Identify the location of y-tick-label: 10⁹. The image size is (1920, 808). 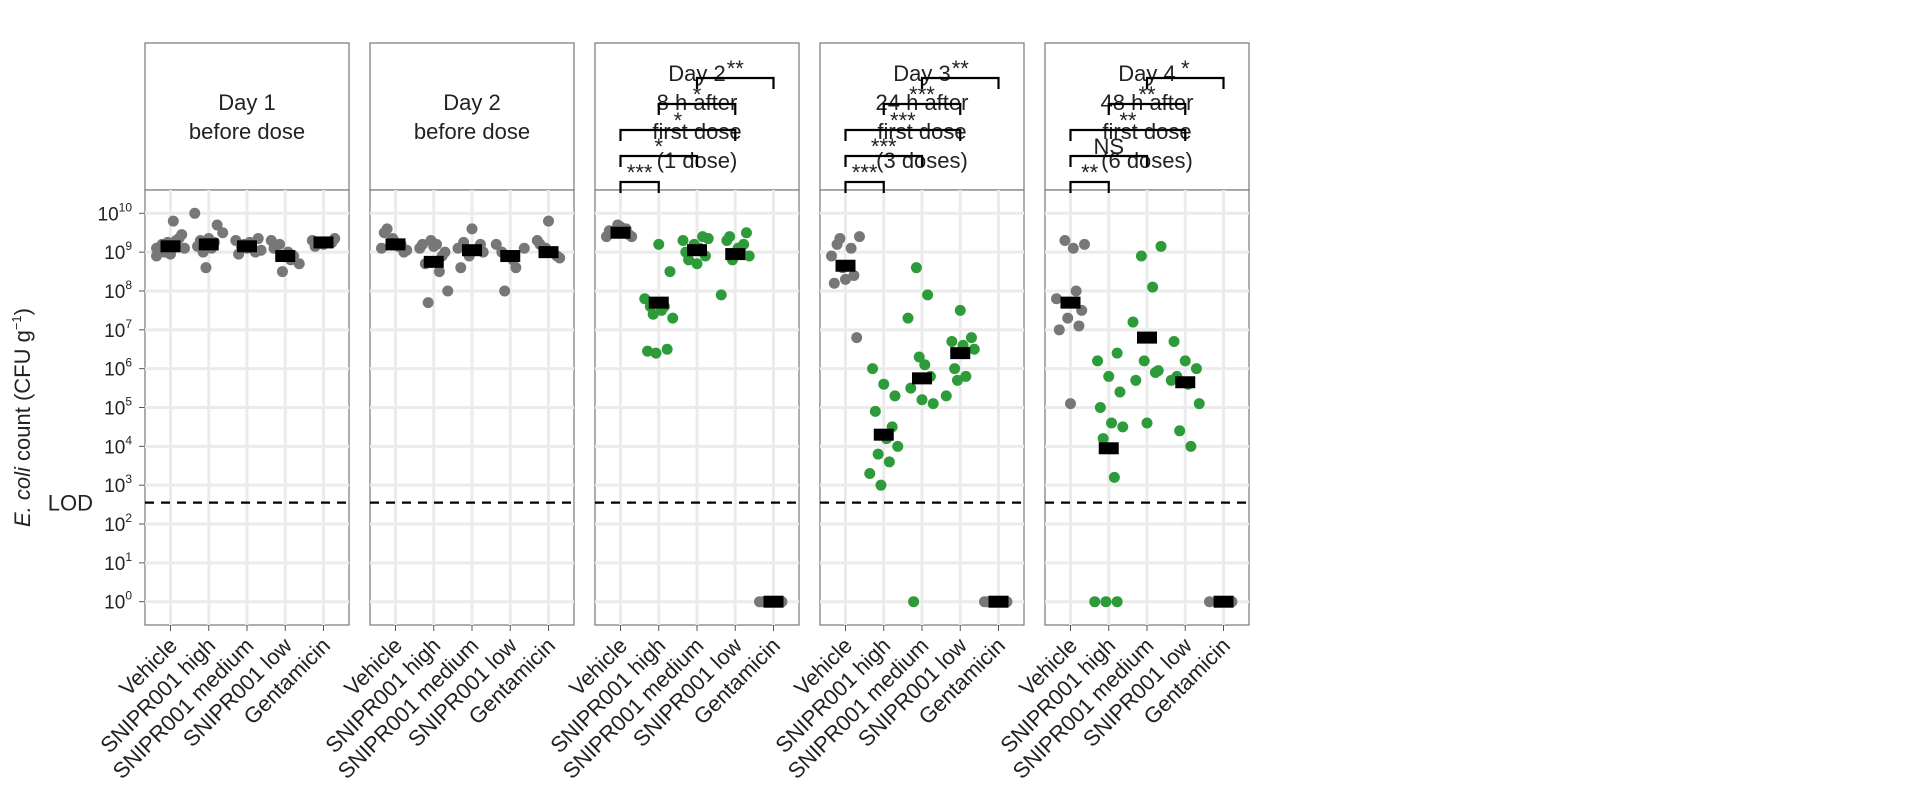
(118, 251).